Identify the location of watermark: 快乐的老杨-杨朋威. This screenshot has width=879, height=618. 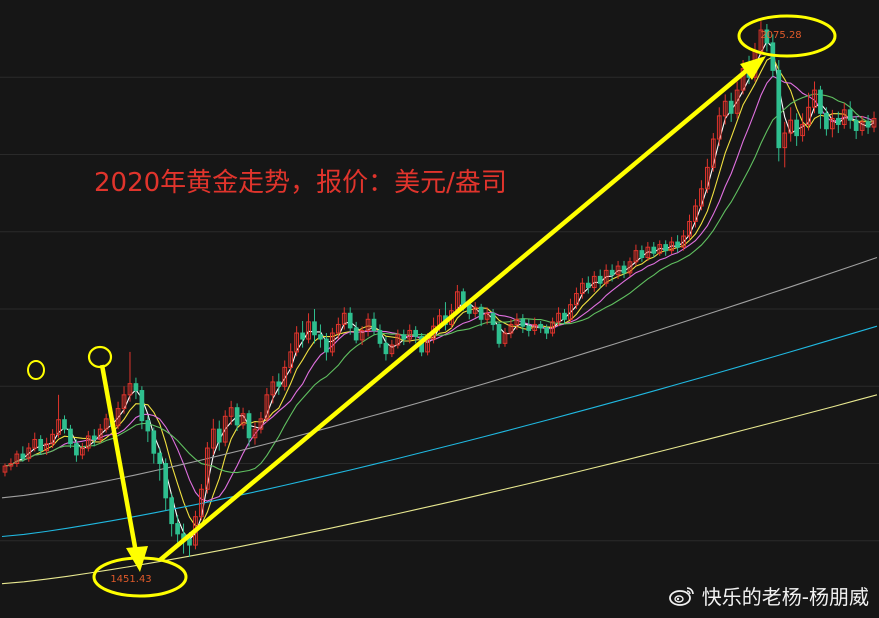
(768, 595).